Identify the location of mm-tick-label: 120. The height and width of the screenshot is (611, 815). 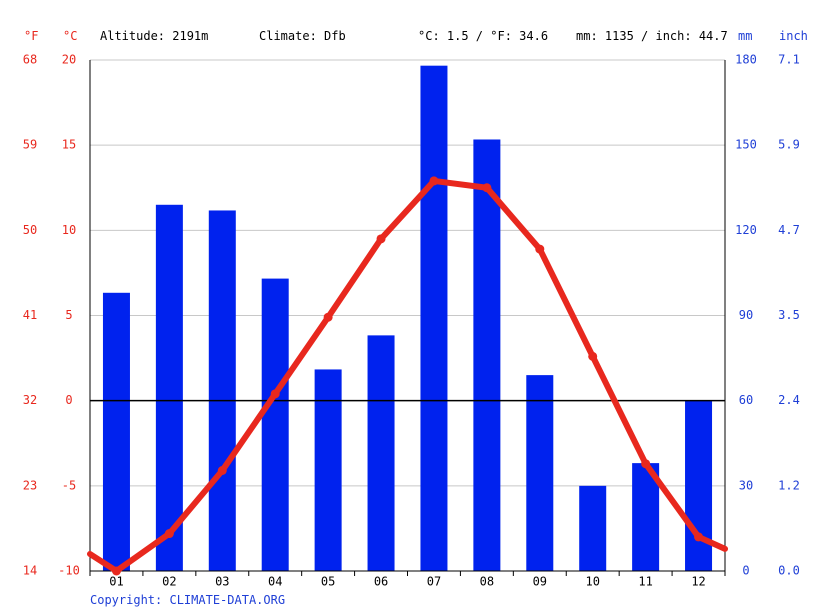
(746, 230).